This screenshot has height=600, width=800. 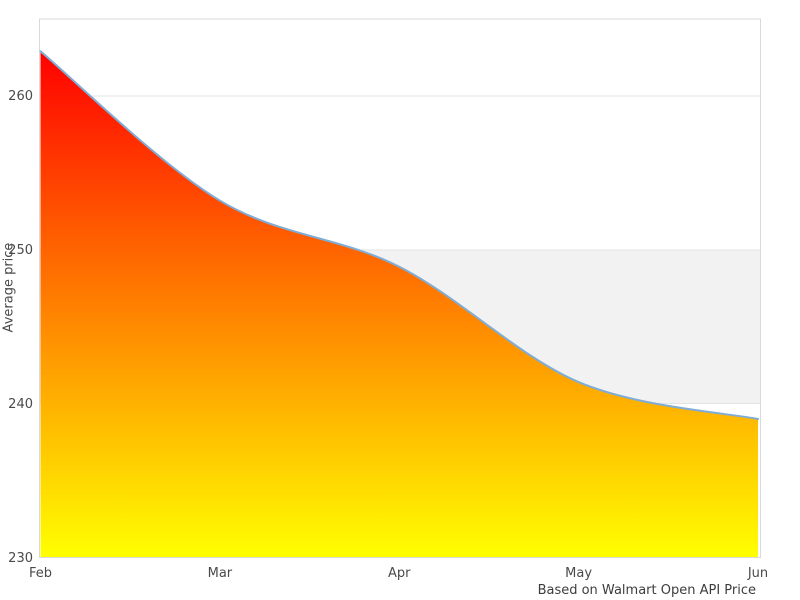 I want to click on y-tick-label-260: 260, so click(x=20, y=96).